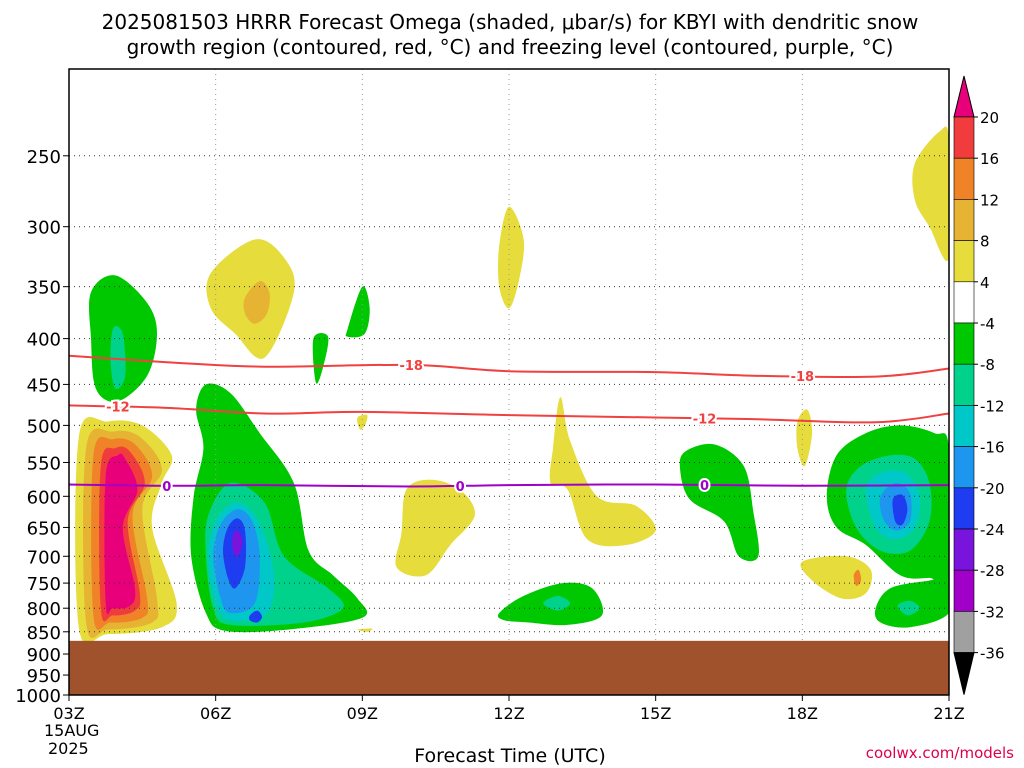 Image resolution: width=1024 pixels, height=768 pixels. What do you see at coordinates (44, 463) in the screenshot?
I see `y-tick-label-550: 550` at bounding box center [44, 463].